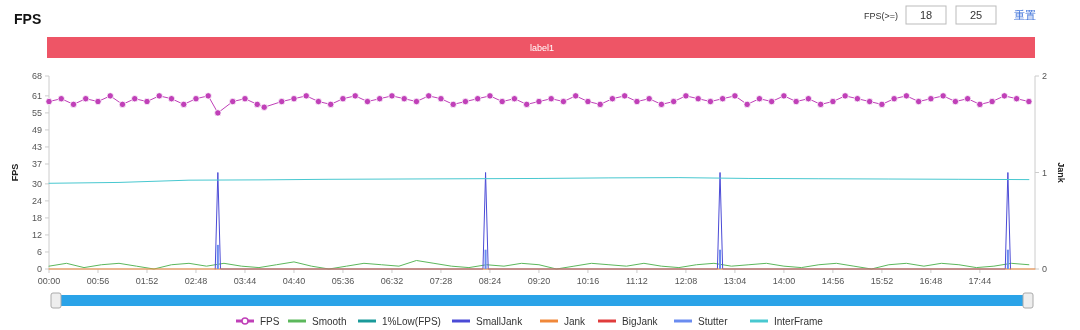 The width and height of the screenshot is (1080, 330). I want to click on legend-label: FPS, so click(270, 321).